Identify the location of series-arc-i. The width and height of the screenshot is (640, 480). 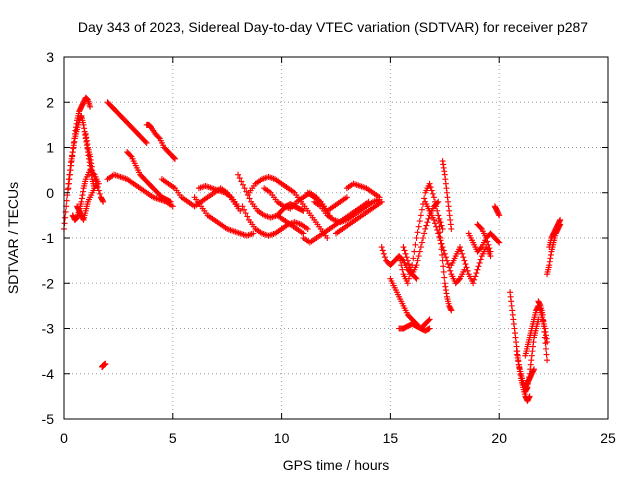
(149, 177).